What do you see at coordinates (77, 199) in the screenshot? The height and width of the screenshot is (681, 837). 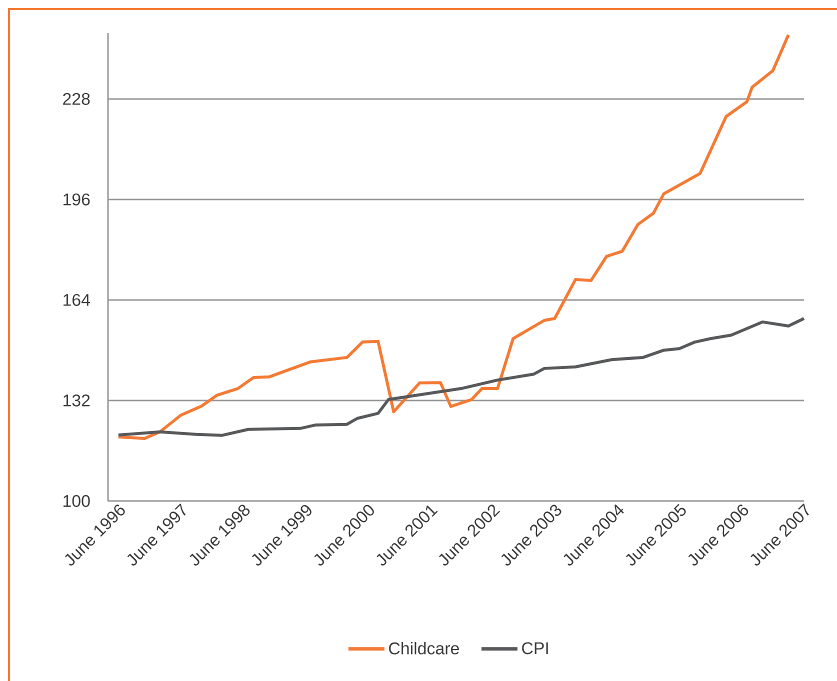 I see `y-tick-label: 196` at bounding box center [77, 199].